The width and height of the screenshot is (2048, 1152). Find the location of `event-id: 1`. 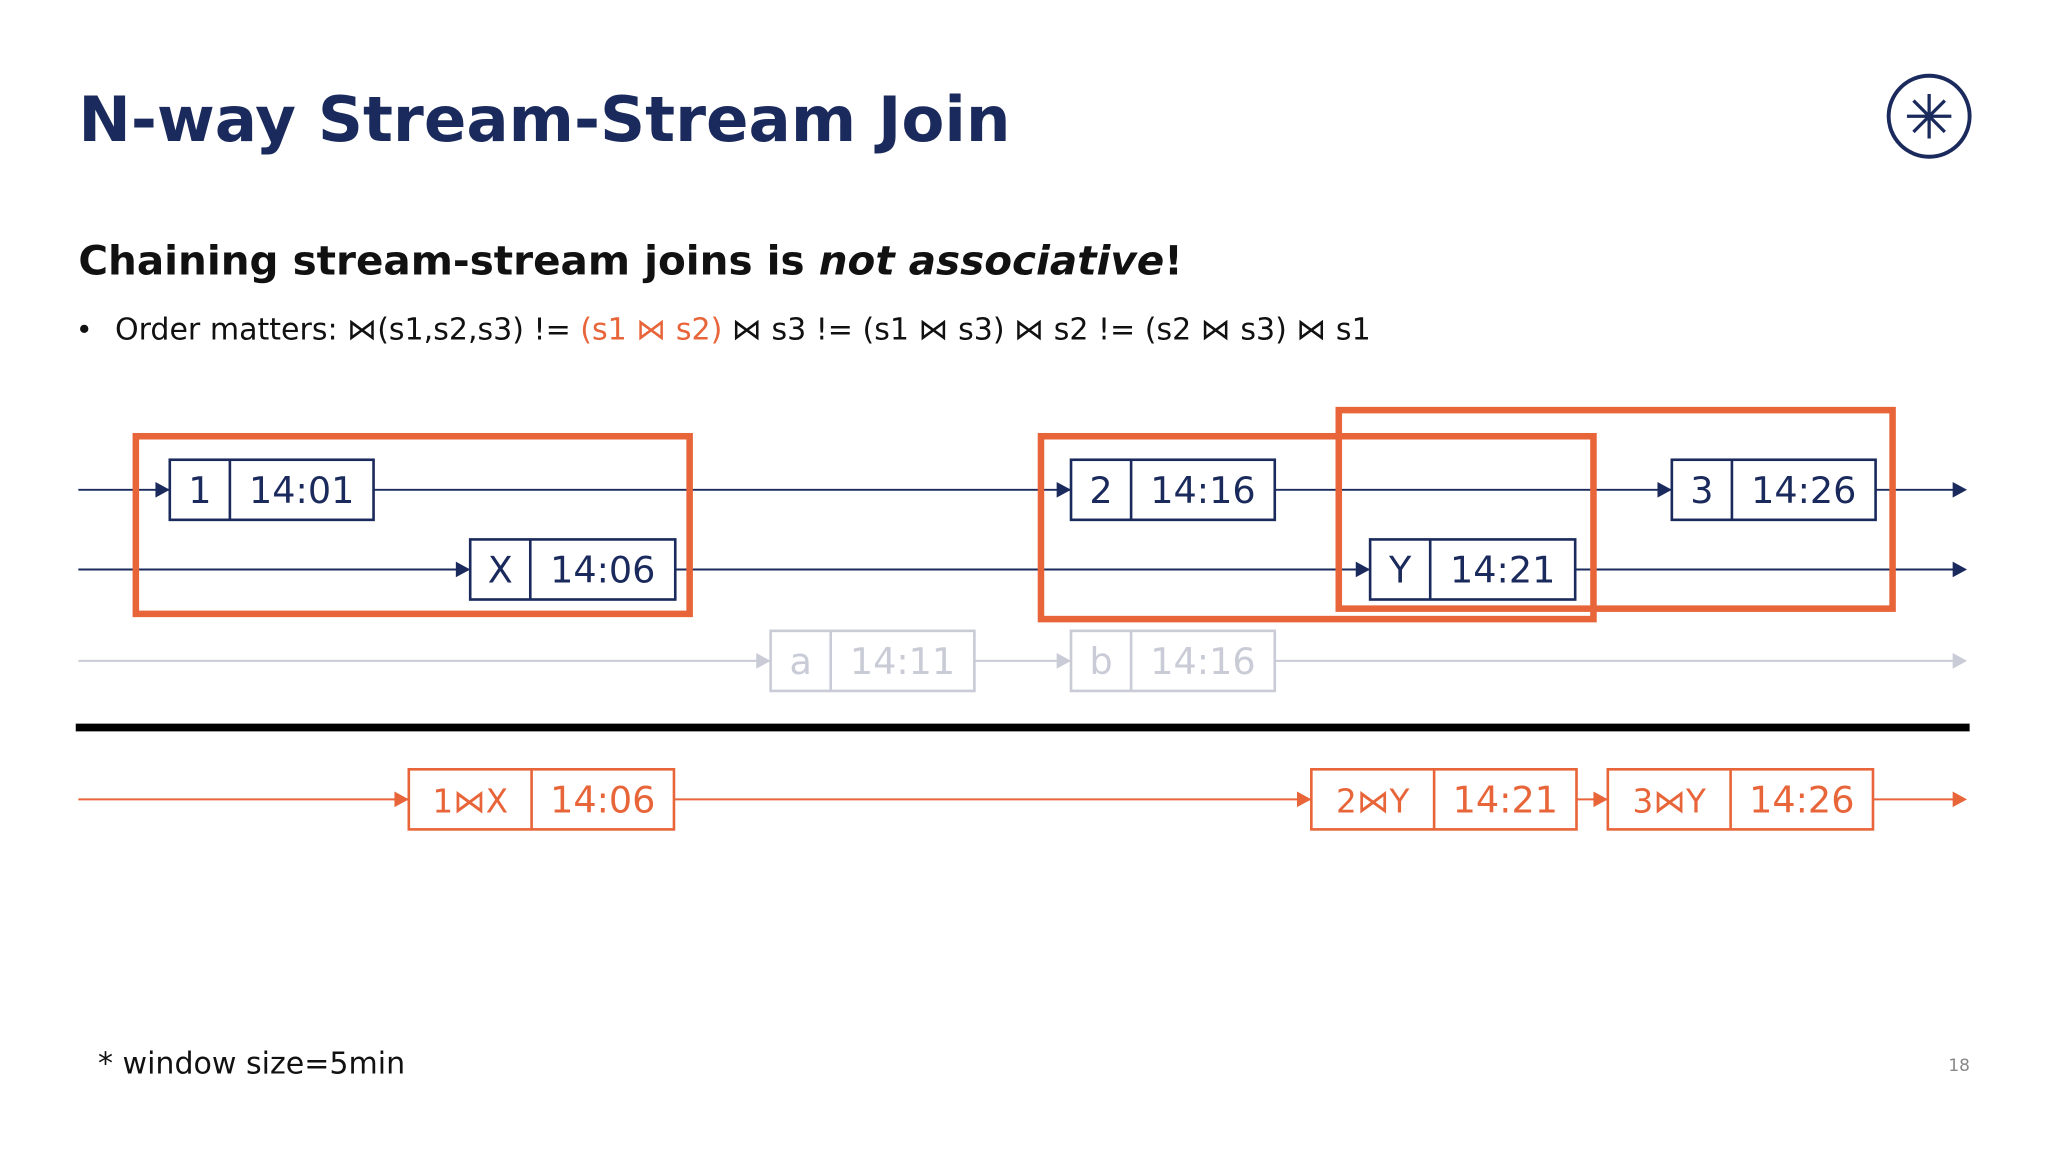

event-id: 1 is located at coordinates (199, 490).